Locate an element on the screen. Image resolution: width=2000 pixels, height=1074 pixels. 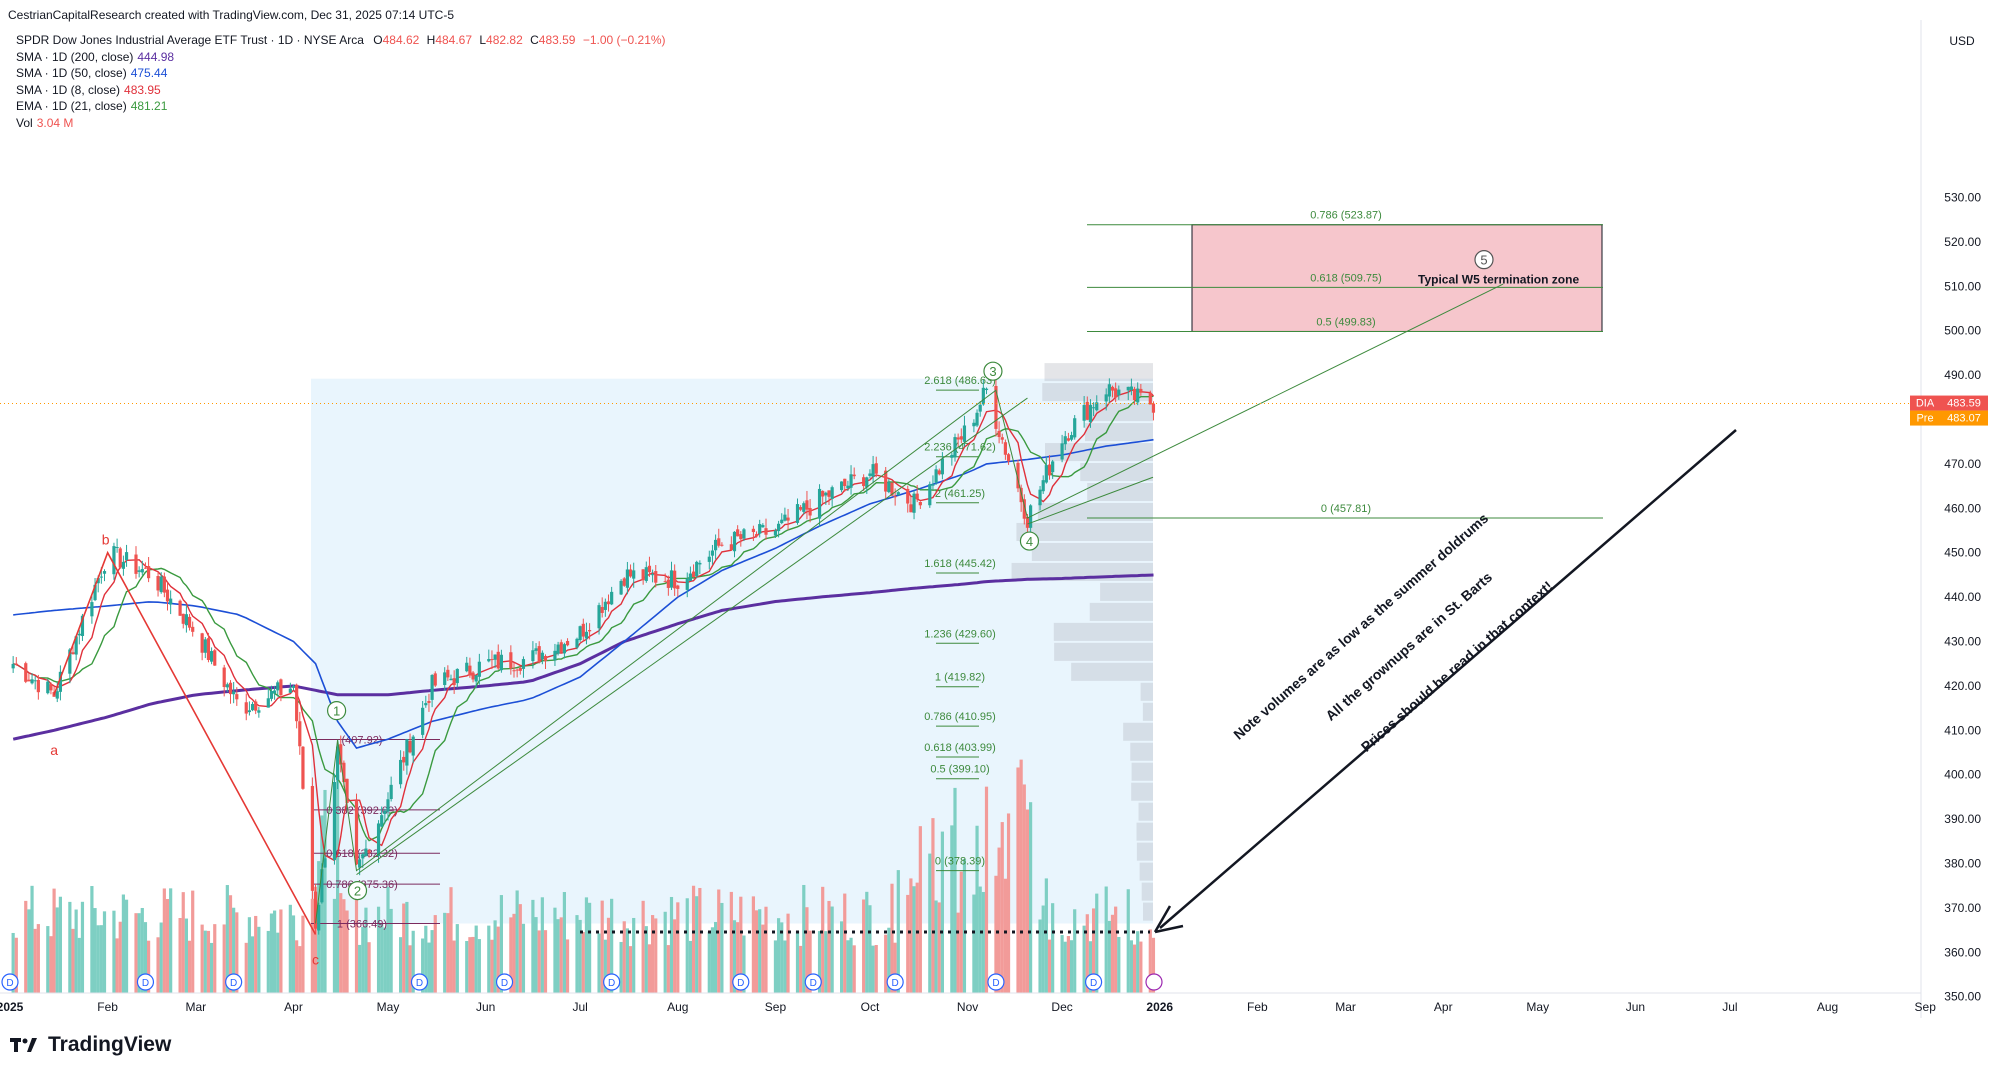
wave-label-1: 1 is located at coordinates (336, 711).